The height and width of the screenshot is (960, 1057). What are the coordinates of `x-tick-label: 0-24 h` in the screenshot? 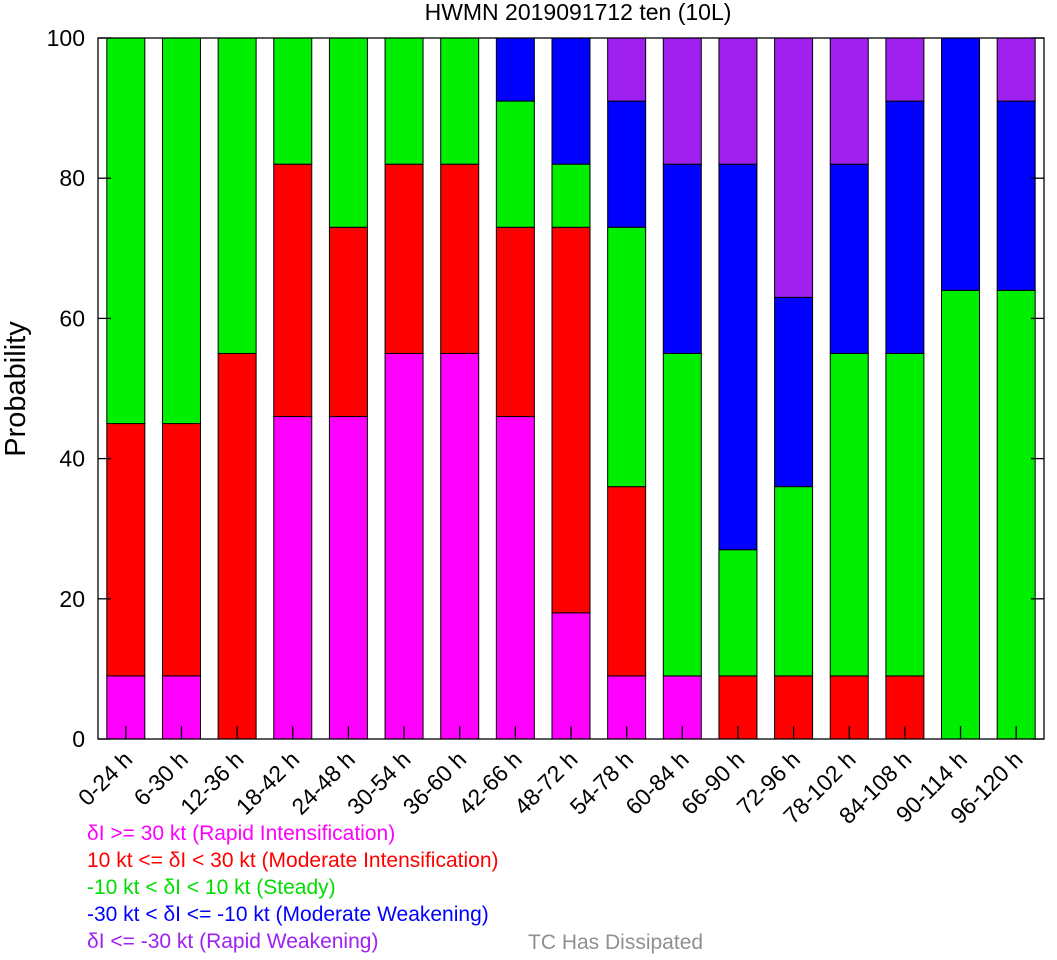 It's located at (105, 778).